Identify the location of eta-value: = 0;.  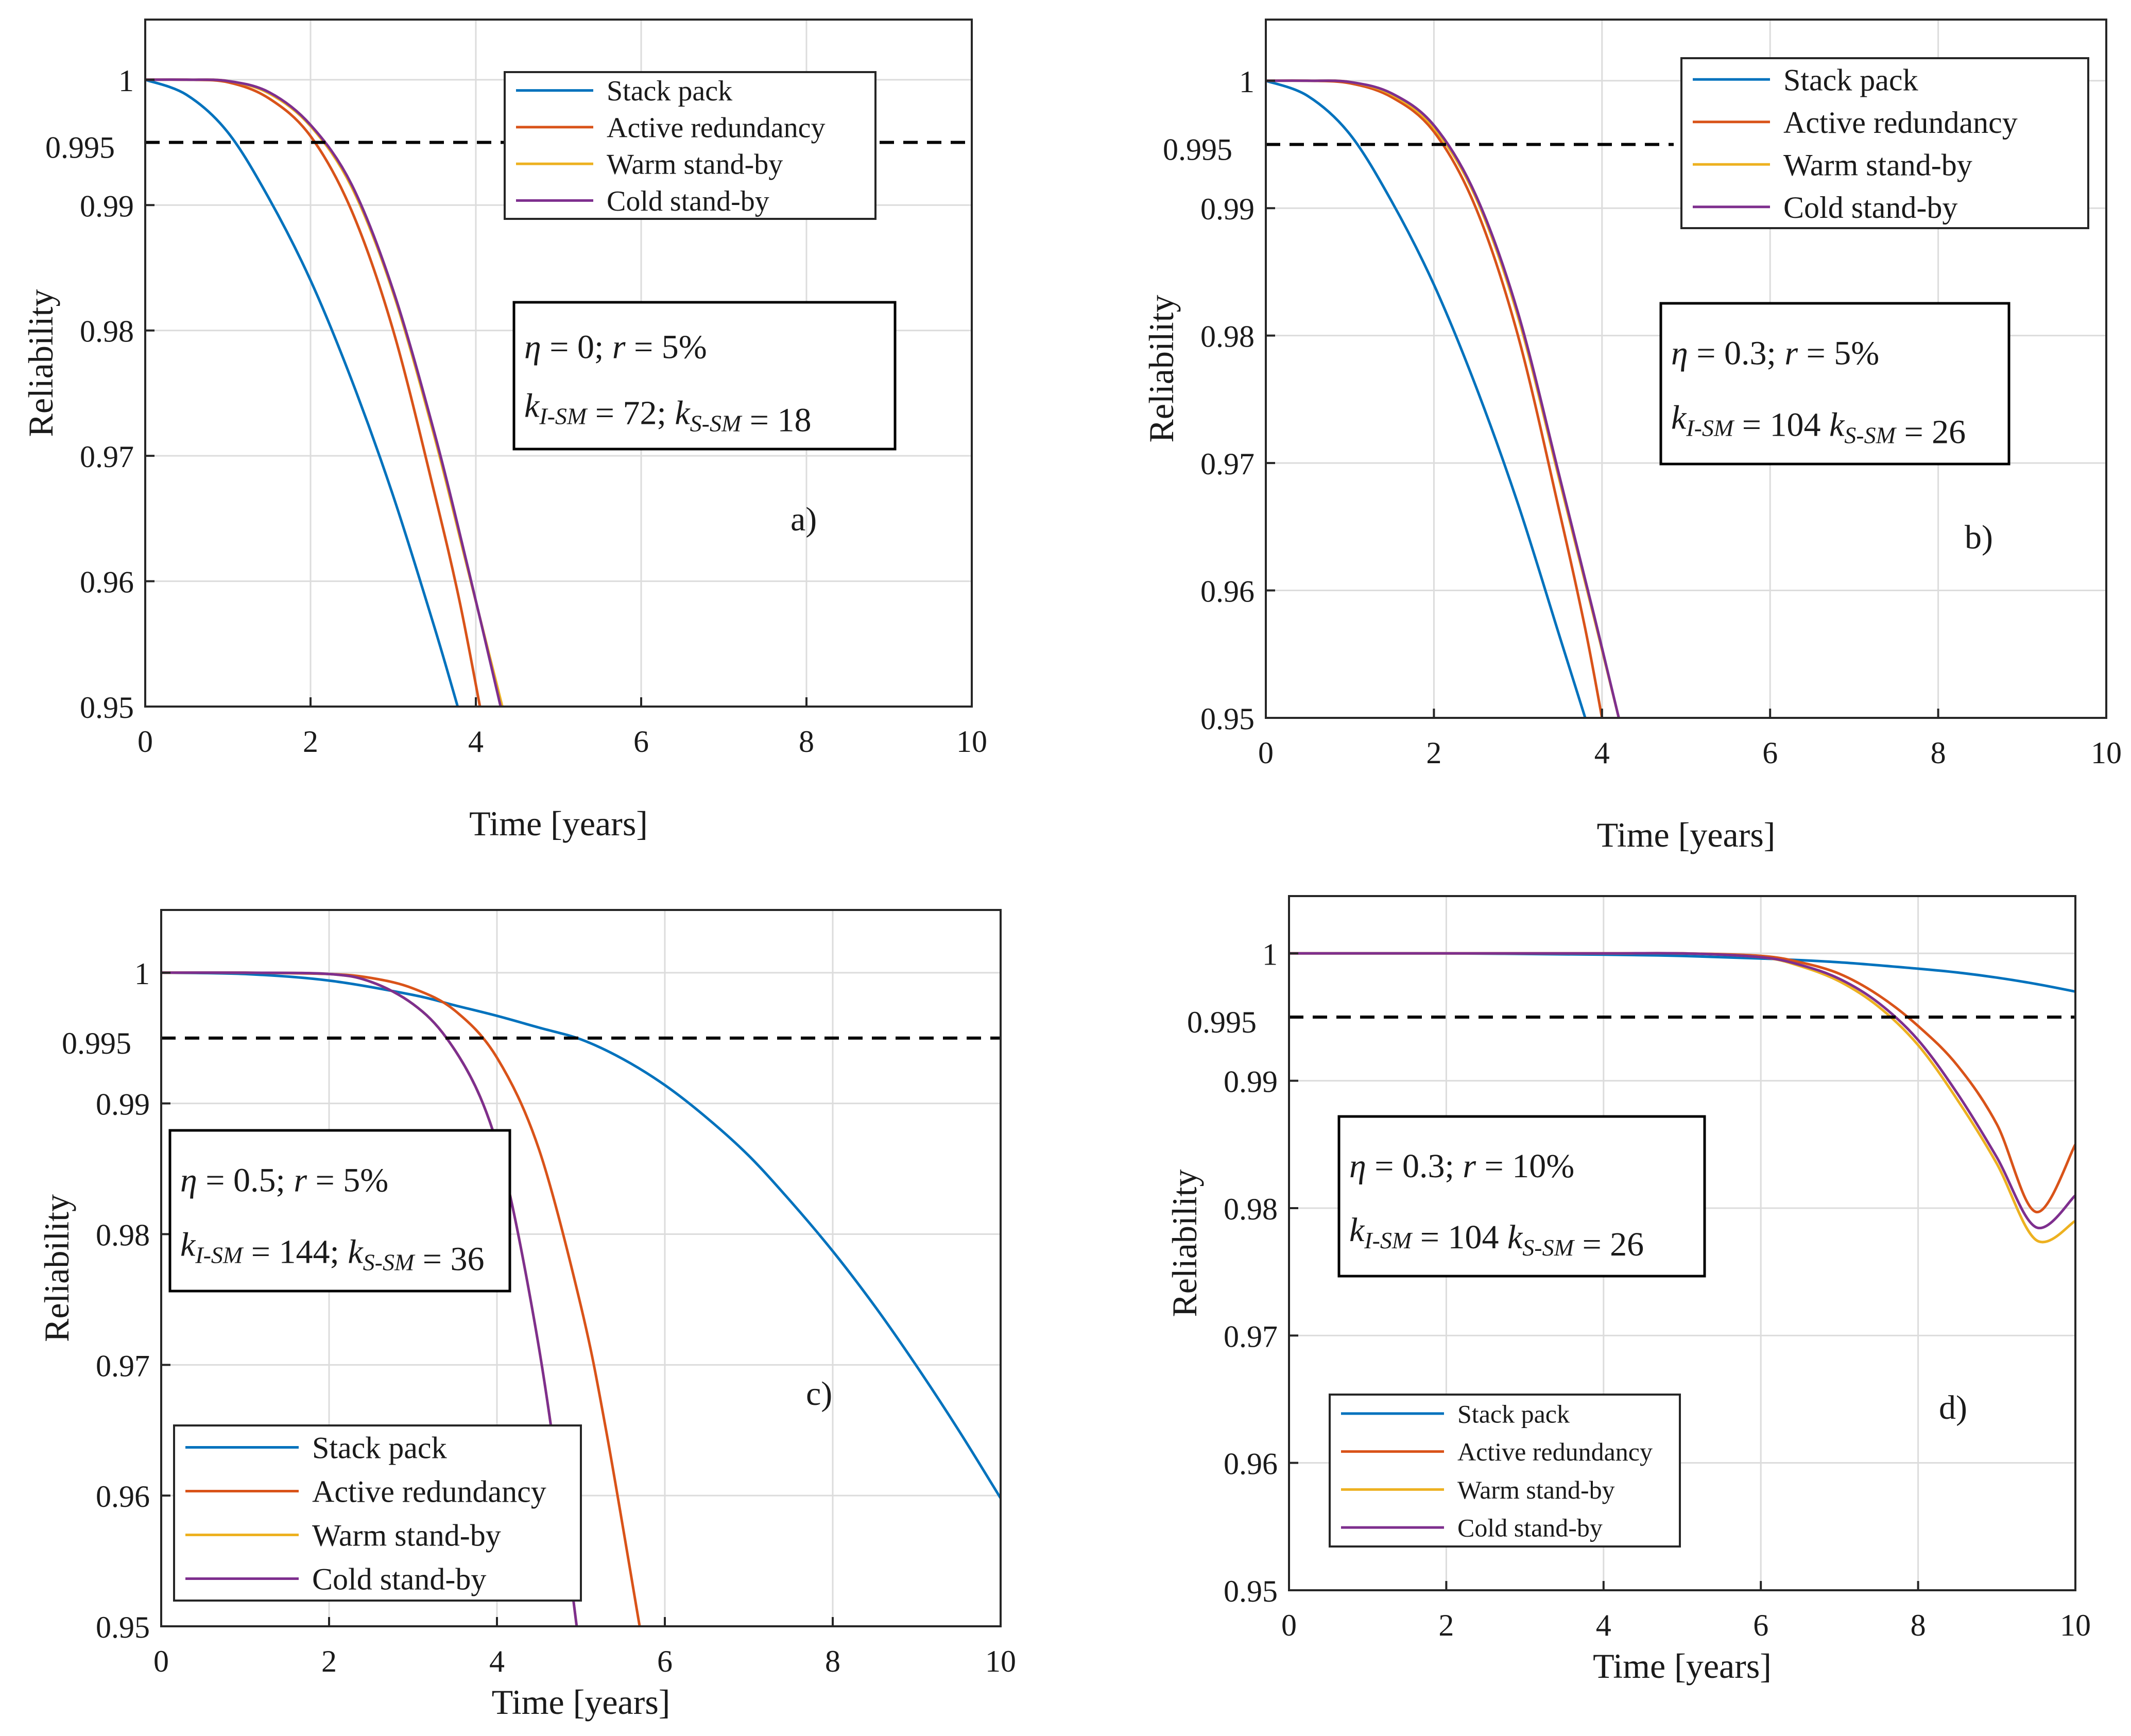
(576, 347).